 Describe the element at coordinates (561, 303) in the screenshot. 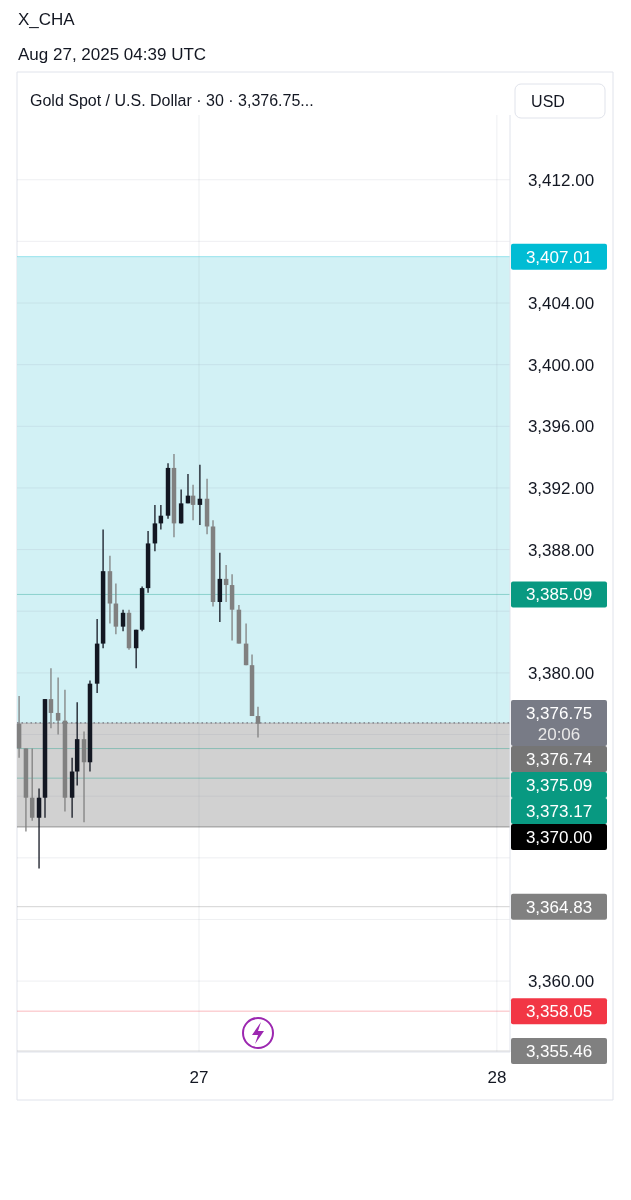

I see `y-tick-label: 3,404.00` at that location.